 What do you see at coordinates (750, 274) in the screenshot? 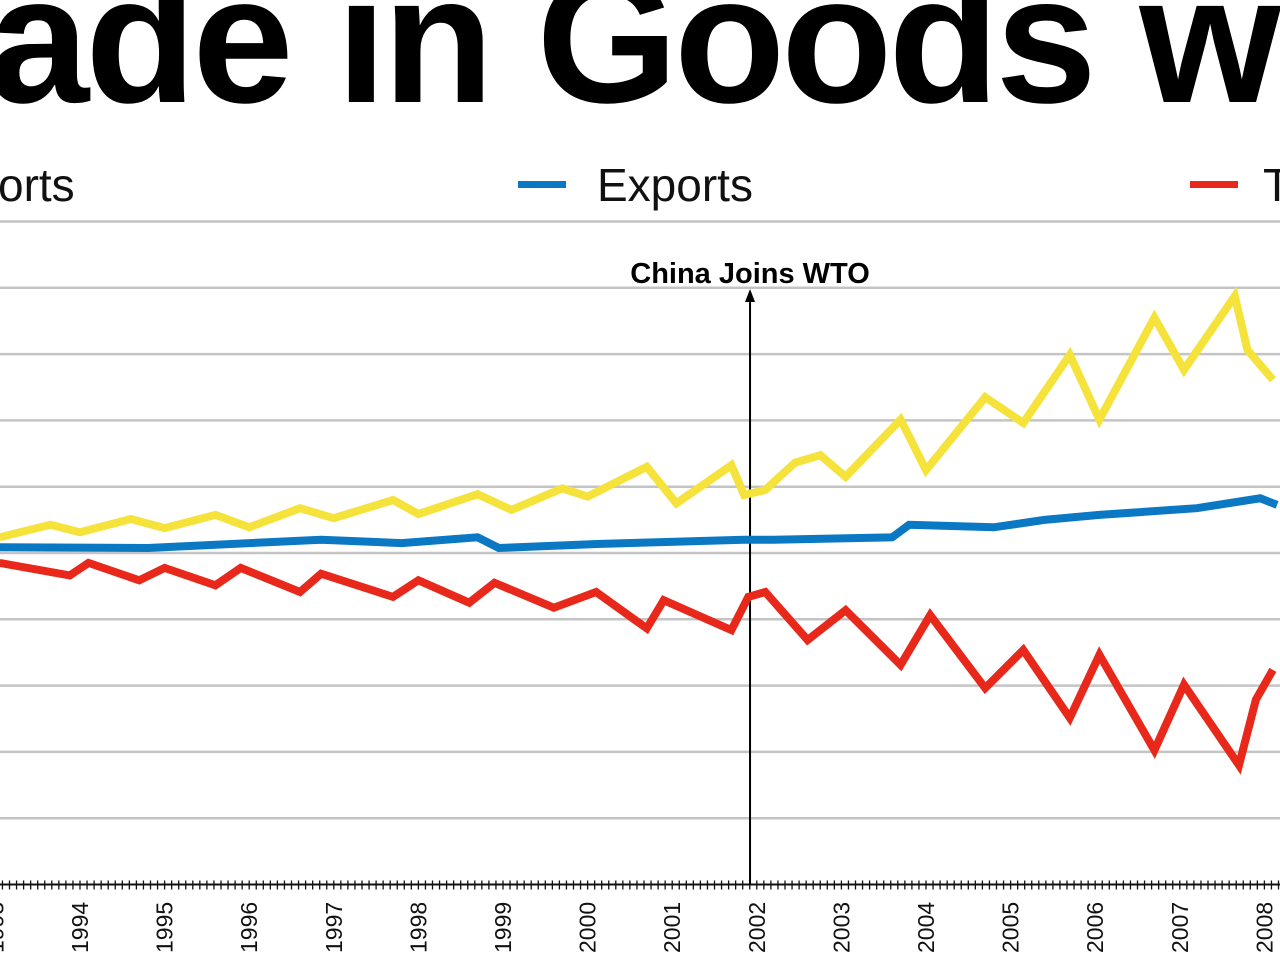
I see `annotation-label: China Joins WTO` at bounding box center [750, 274].